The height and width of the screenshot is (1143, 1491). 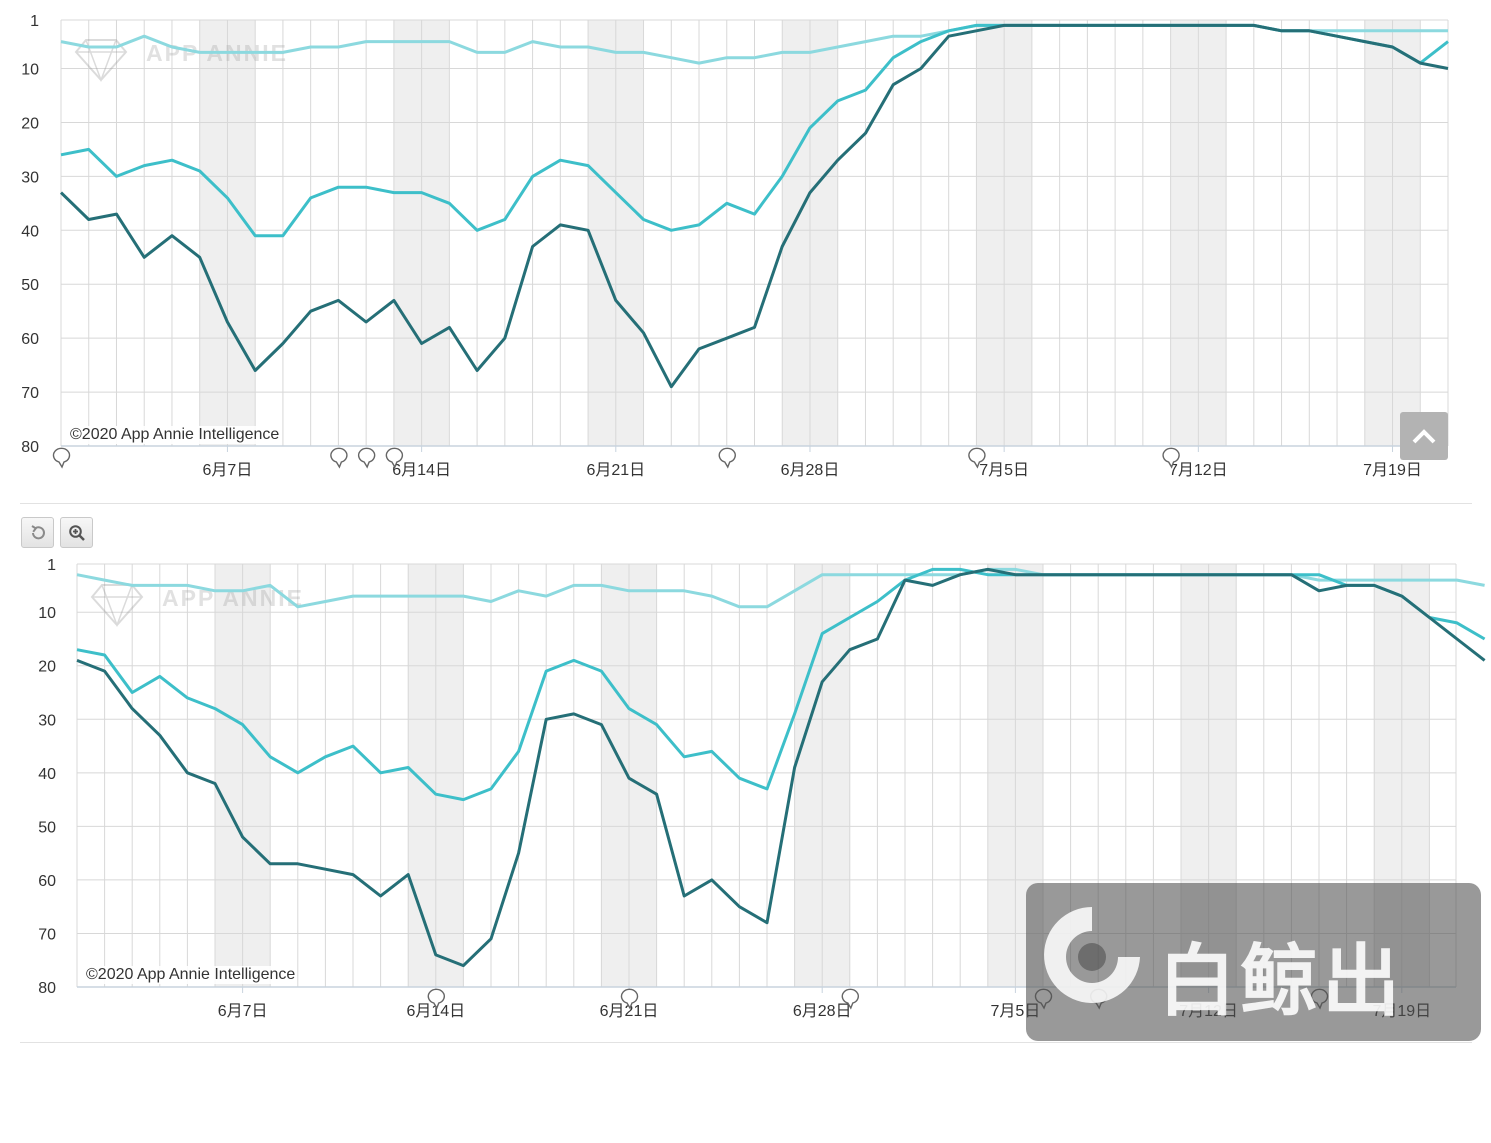 What do you see at coordinates (233, 598) in the screenshot?
I see `watermark-text: APP ANNIE` at bounding box center [233, 598].